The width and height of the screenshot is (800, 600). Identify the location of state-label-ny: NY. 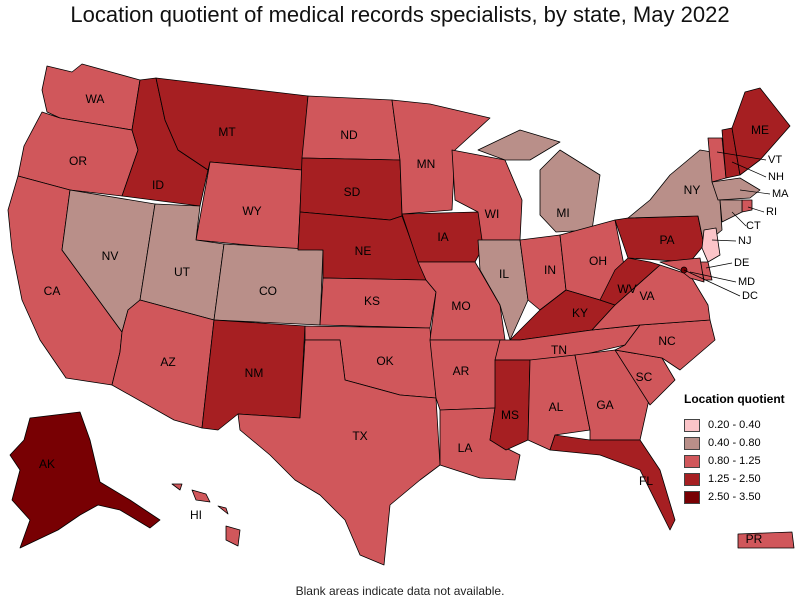
(692, 190).